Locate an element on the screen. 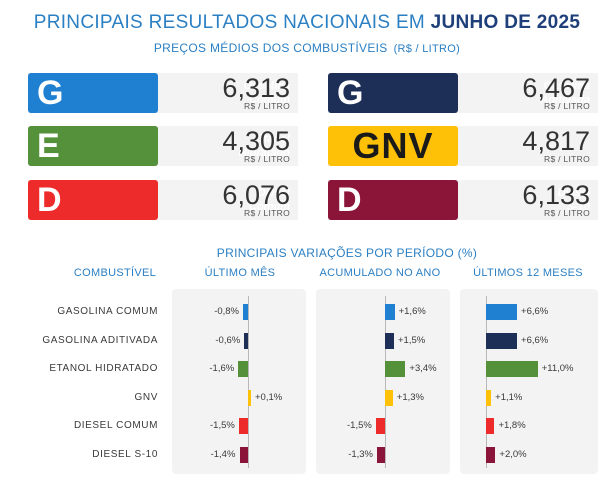 Image resolution: width=614 pixels, height=480 pixels. value-label: +0,1% is located at coordinates (269, 397).